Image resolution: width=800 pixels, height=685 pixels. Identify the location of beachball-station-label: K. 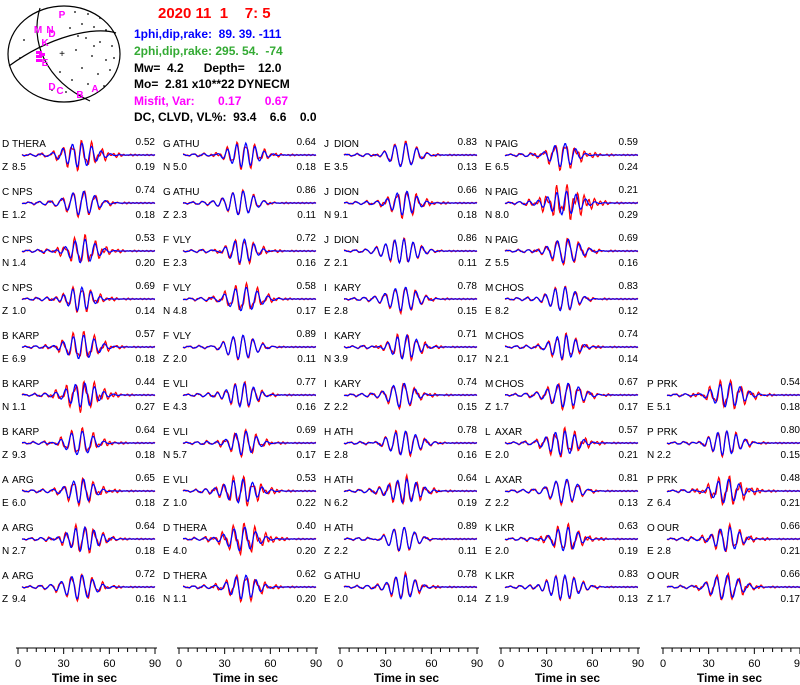
(45, 43).